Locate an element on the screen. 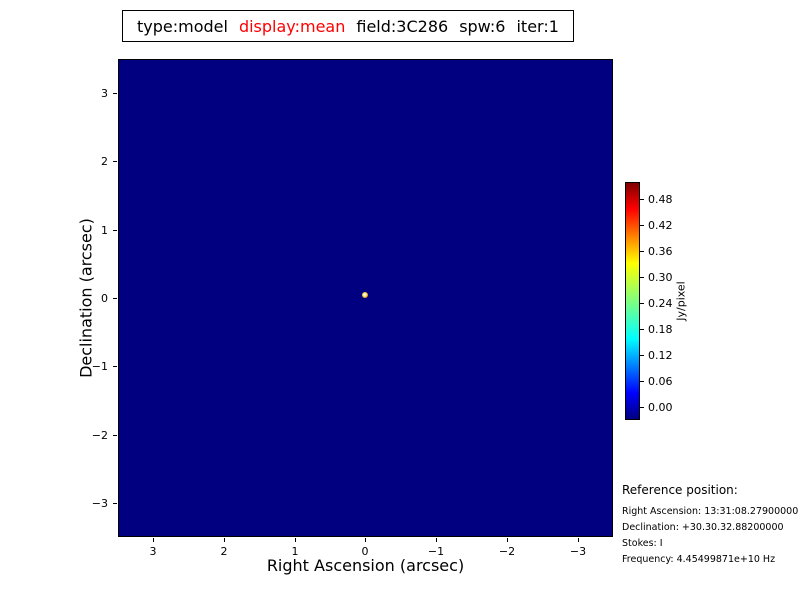 The height and width of the screenshot is (600, 800). colorbar is located at coordinates (632, 301).